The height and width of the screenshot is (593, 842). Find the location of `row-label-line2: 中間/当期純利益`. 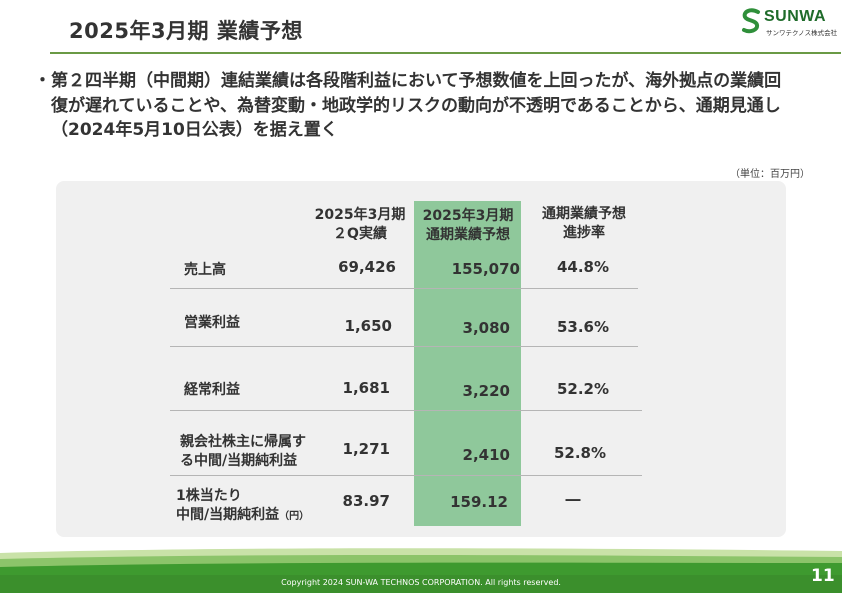

row-label-line2: 中間/当期純利益 is located at coordinates (228, 515).